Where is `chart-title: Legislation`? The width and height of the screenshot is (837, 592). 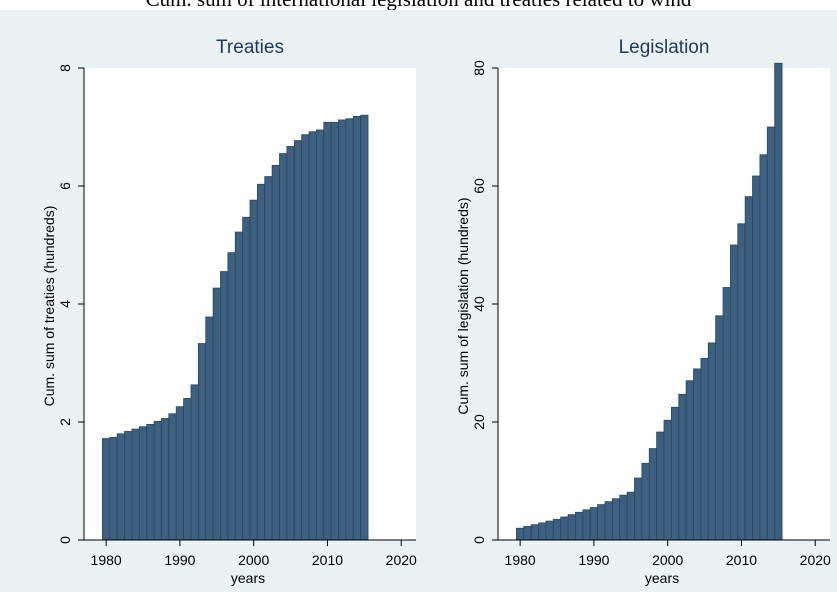
chart-title: Legislation is located at coordinates (664, 47).